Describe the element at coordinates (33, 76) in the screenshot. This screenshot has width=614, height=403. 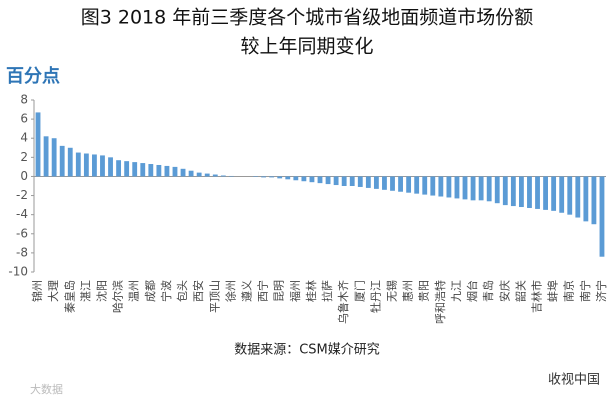
I see `y-axis-label: 百分点` at that location.